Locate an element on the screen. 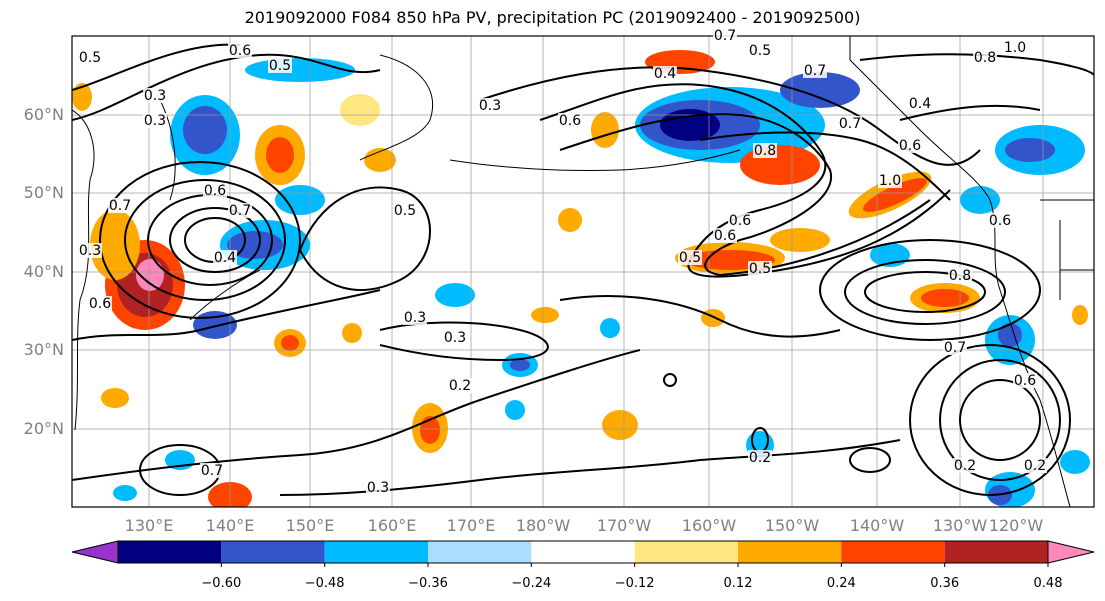  colorbar-tick-label: −0.12 is located at coordinates (635, 583).